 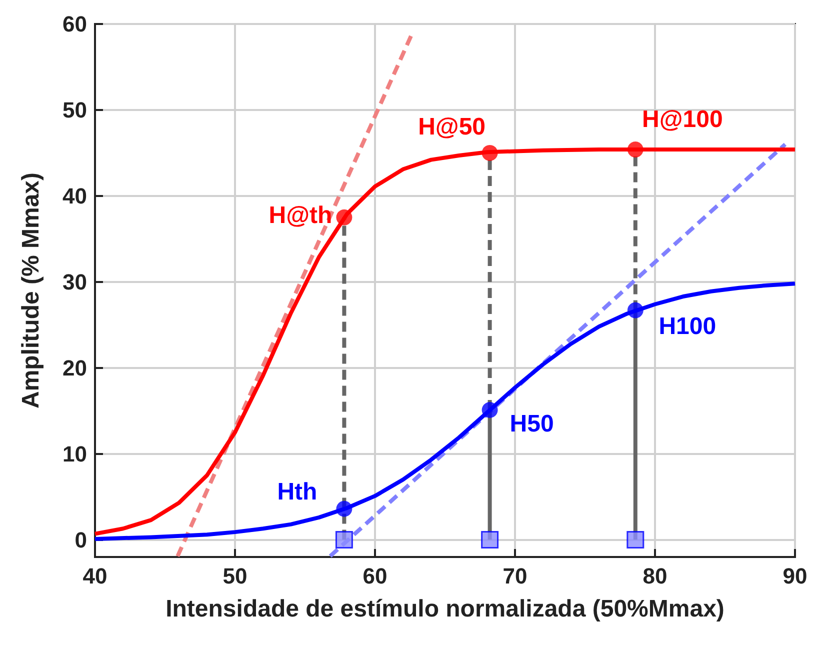 What do you see at coordinates (655, 576) in the screenshot?
I see `x-tick-label: 80` at bounding box center [655, 576].